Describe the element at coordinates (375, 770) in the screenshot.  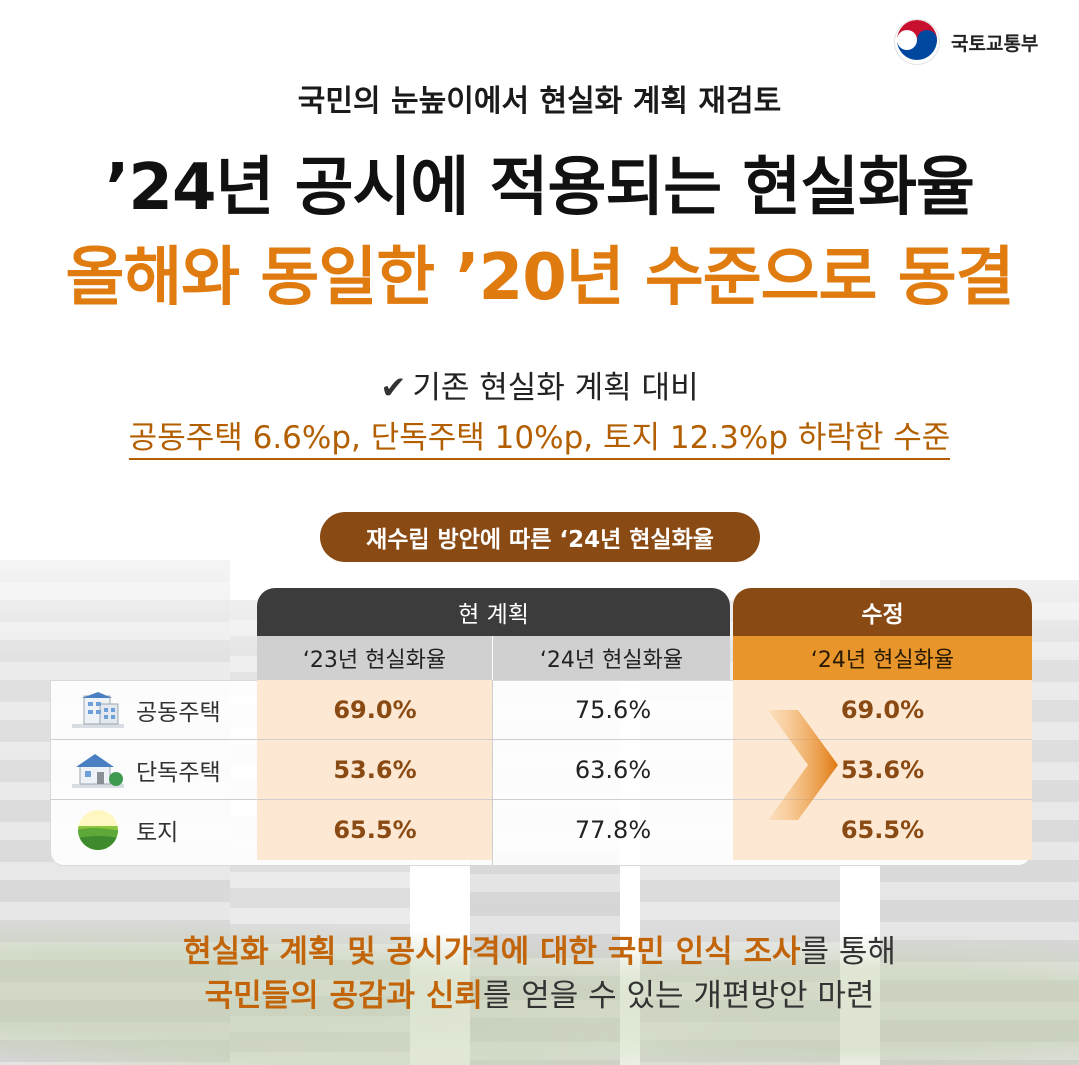
I see `cell-23-rate: 53.6%` at that location.